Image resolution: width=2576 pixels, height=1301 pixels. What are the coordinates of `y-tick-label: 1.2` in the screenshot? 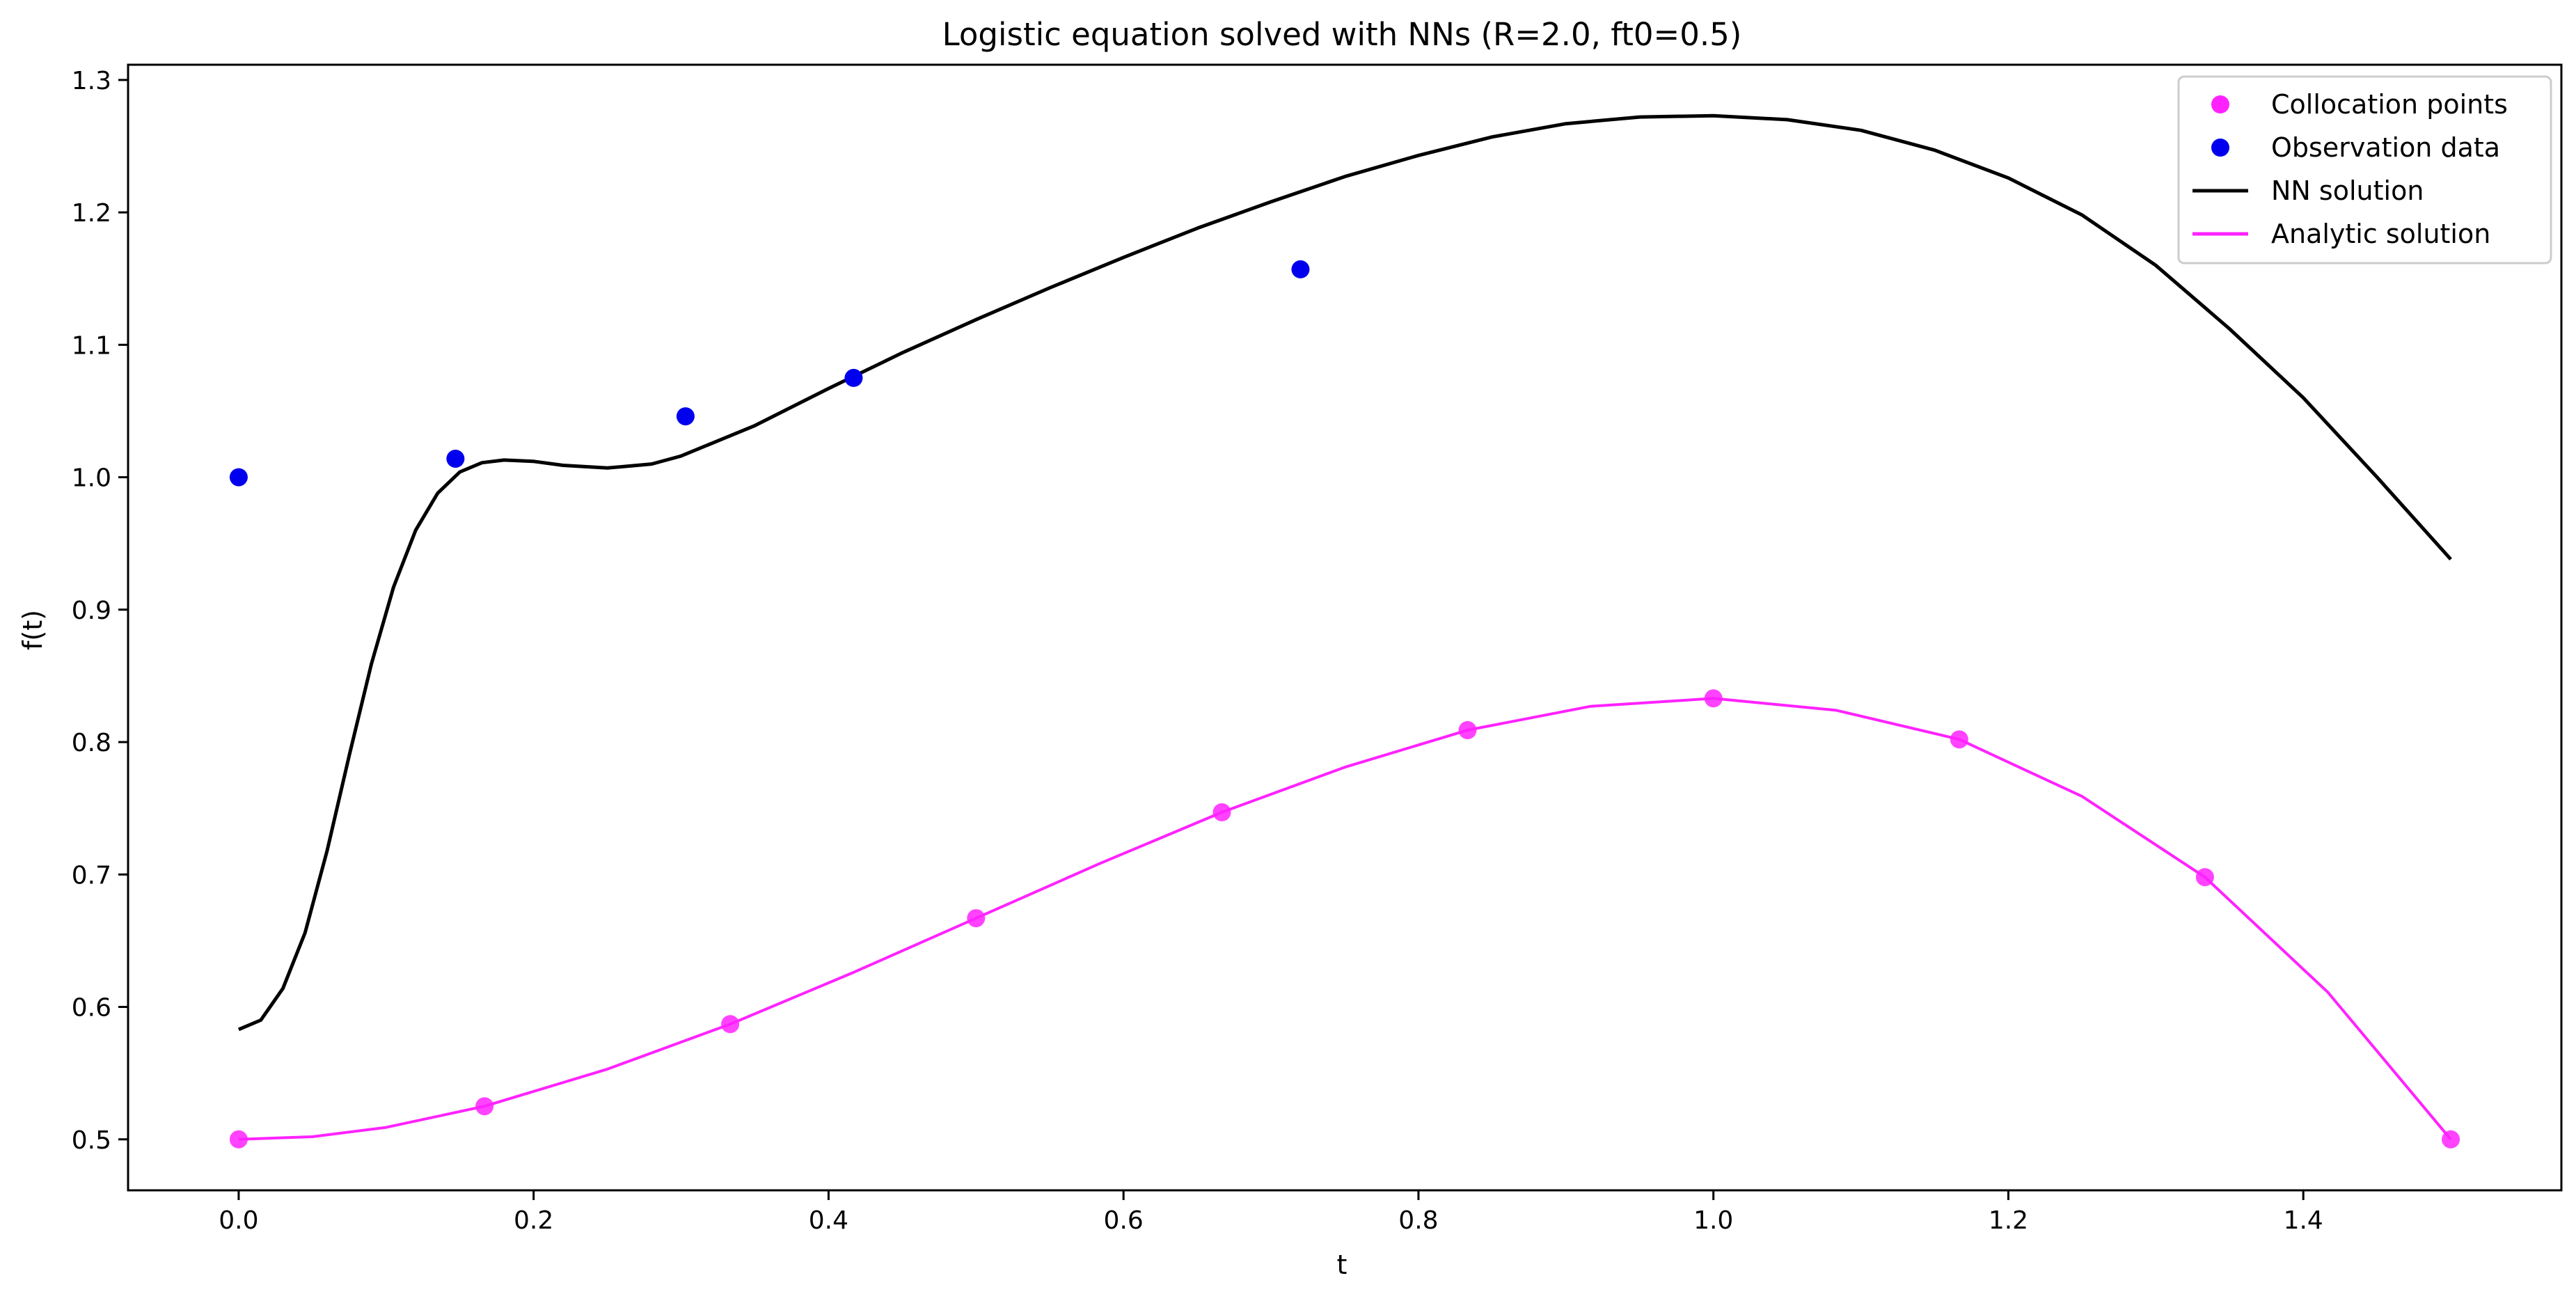 It's located at (91, 213).